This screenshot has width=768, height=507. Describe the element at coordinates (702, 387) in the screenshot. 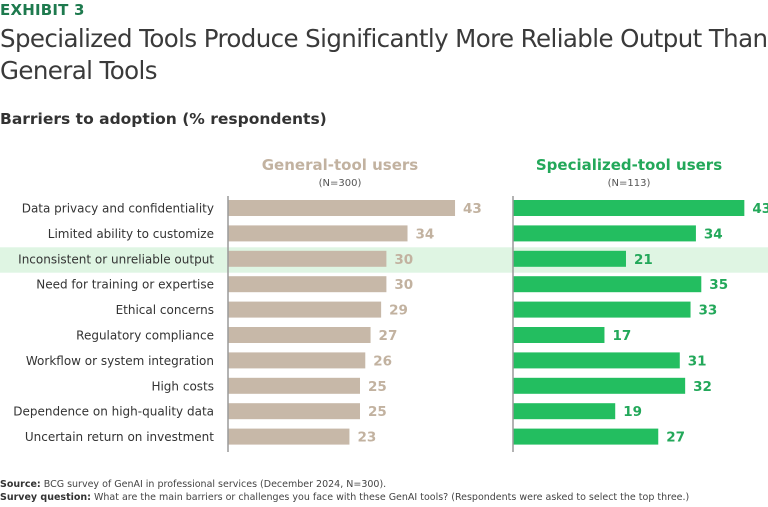

I see `specialized-value-label: 32` at that location.